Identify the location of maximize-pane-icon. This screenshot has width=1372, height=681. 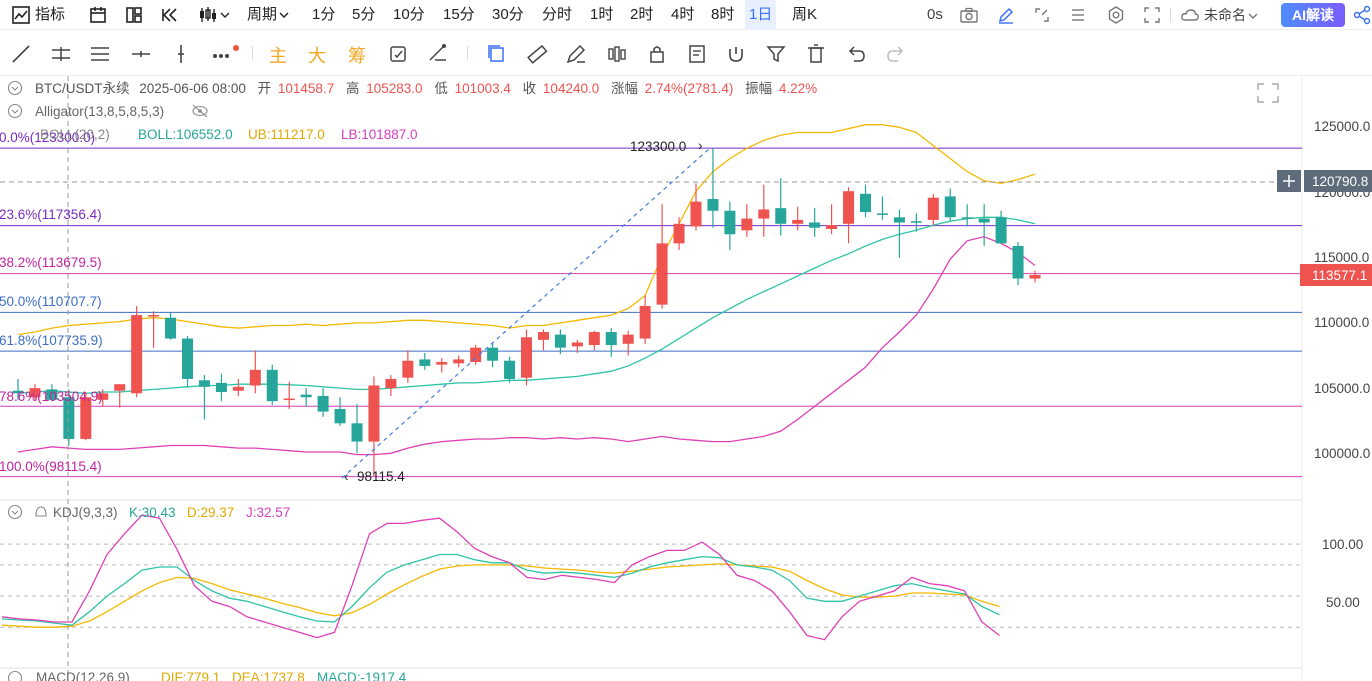
(1268, 93).